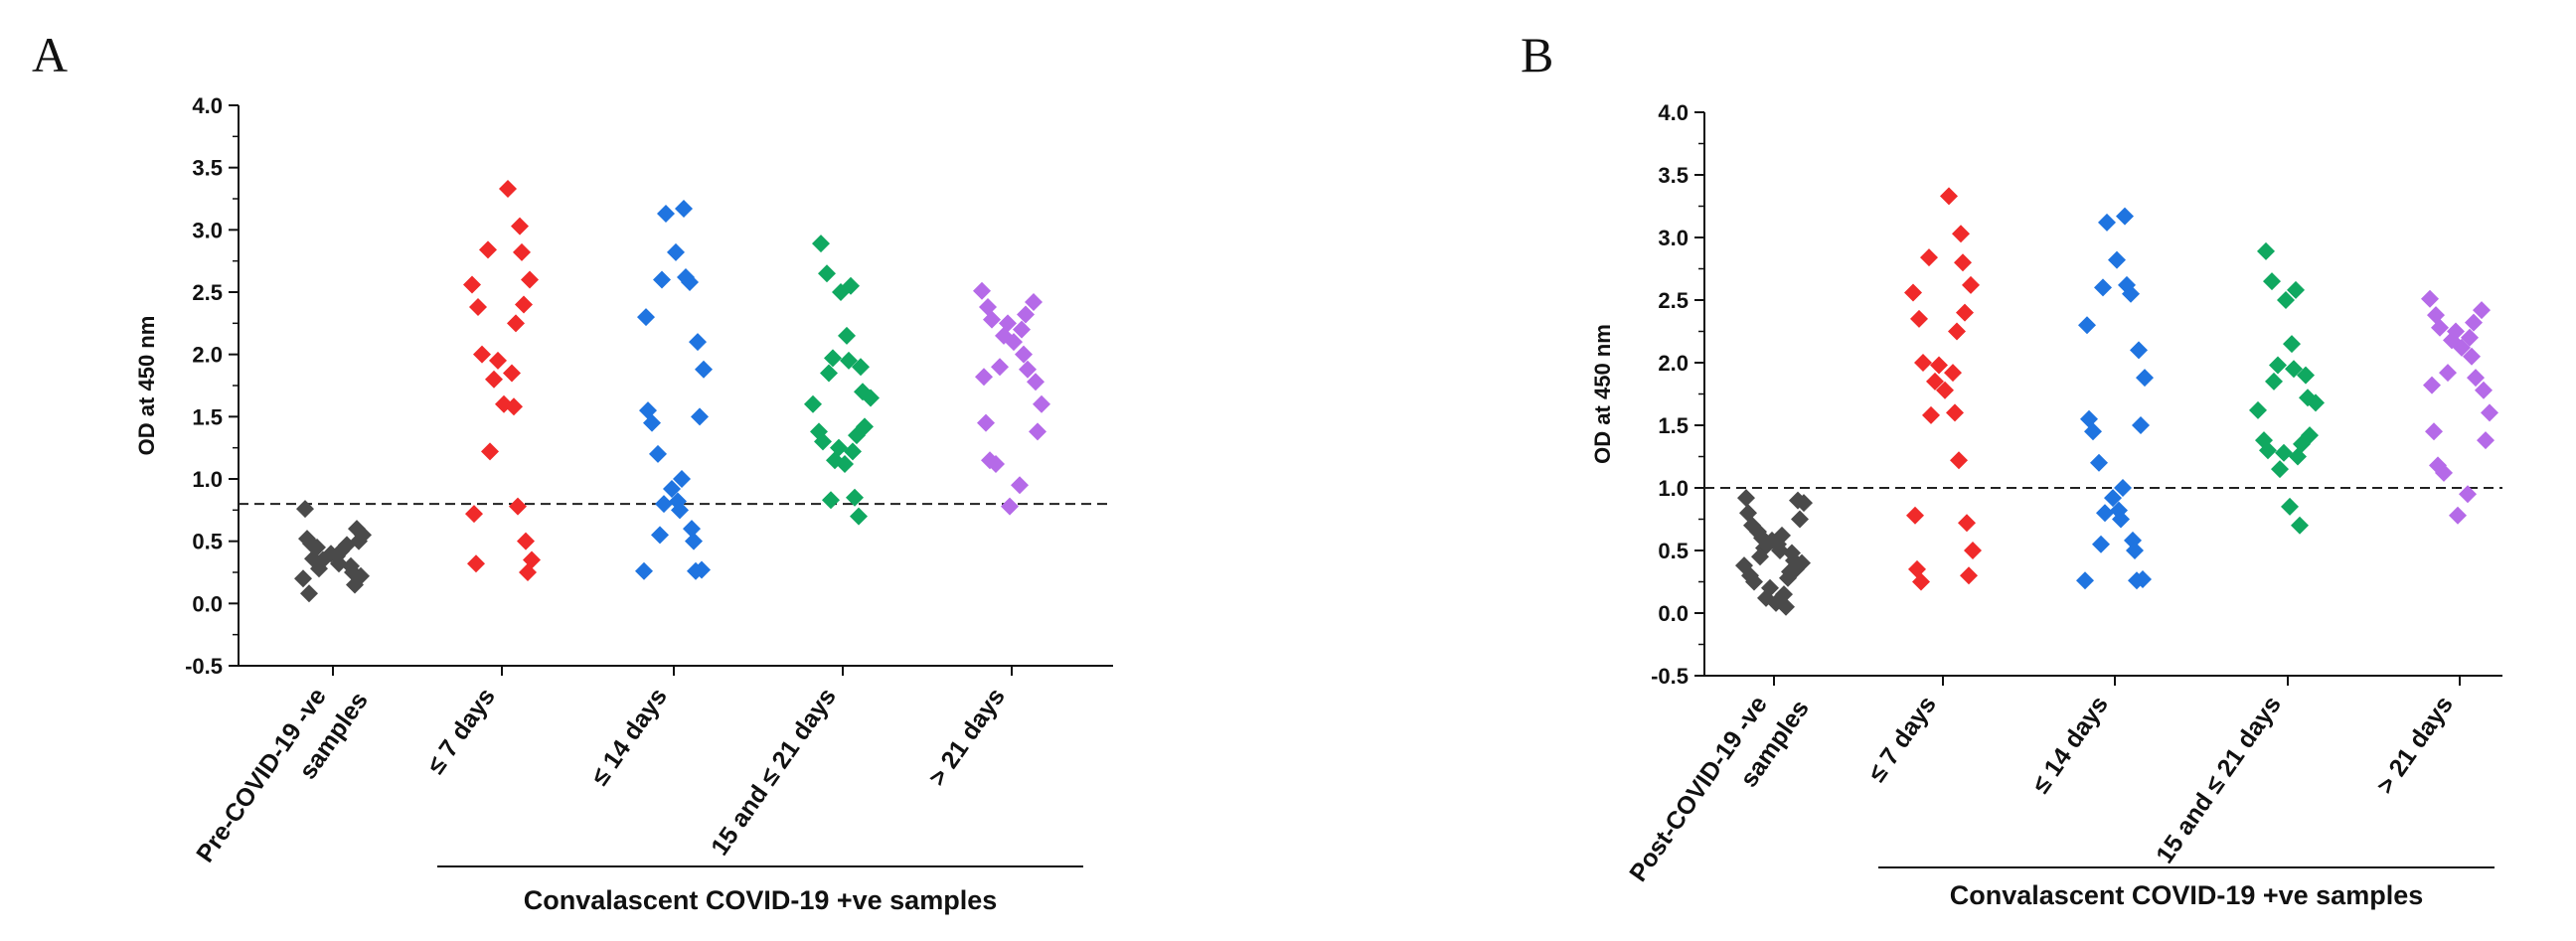 This screenshot has width=2576, height=941. What do you see at coordinates (1673, 300) in the screenshot?
I see `y-tick-label: 2.5` at bounding box center [1673, 300].